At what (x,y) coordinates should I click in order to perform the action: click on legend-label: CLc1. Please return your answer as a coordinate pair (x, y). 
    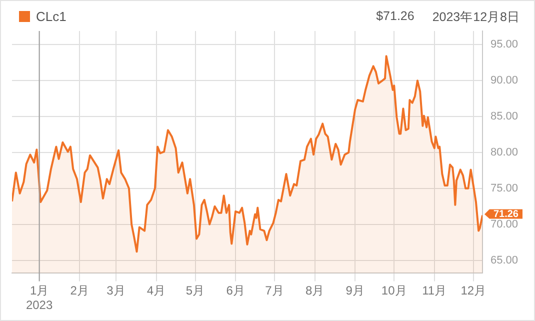
    Looking at the image, I should click on (51, 16).